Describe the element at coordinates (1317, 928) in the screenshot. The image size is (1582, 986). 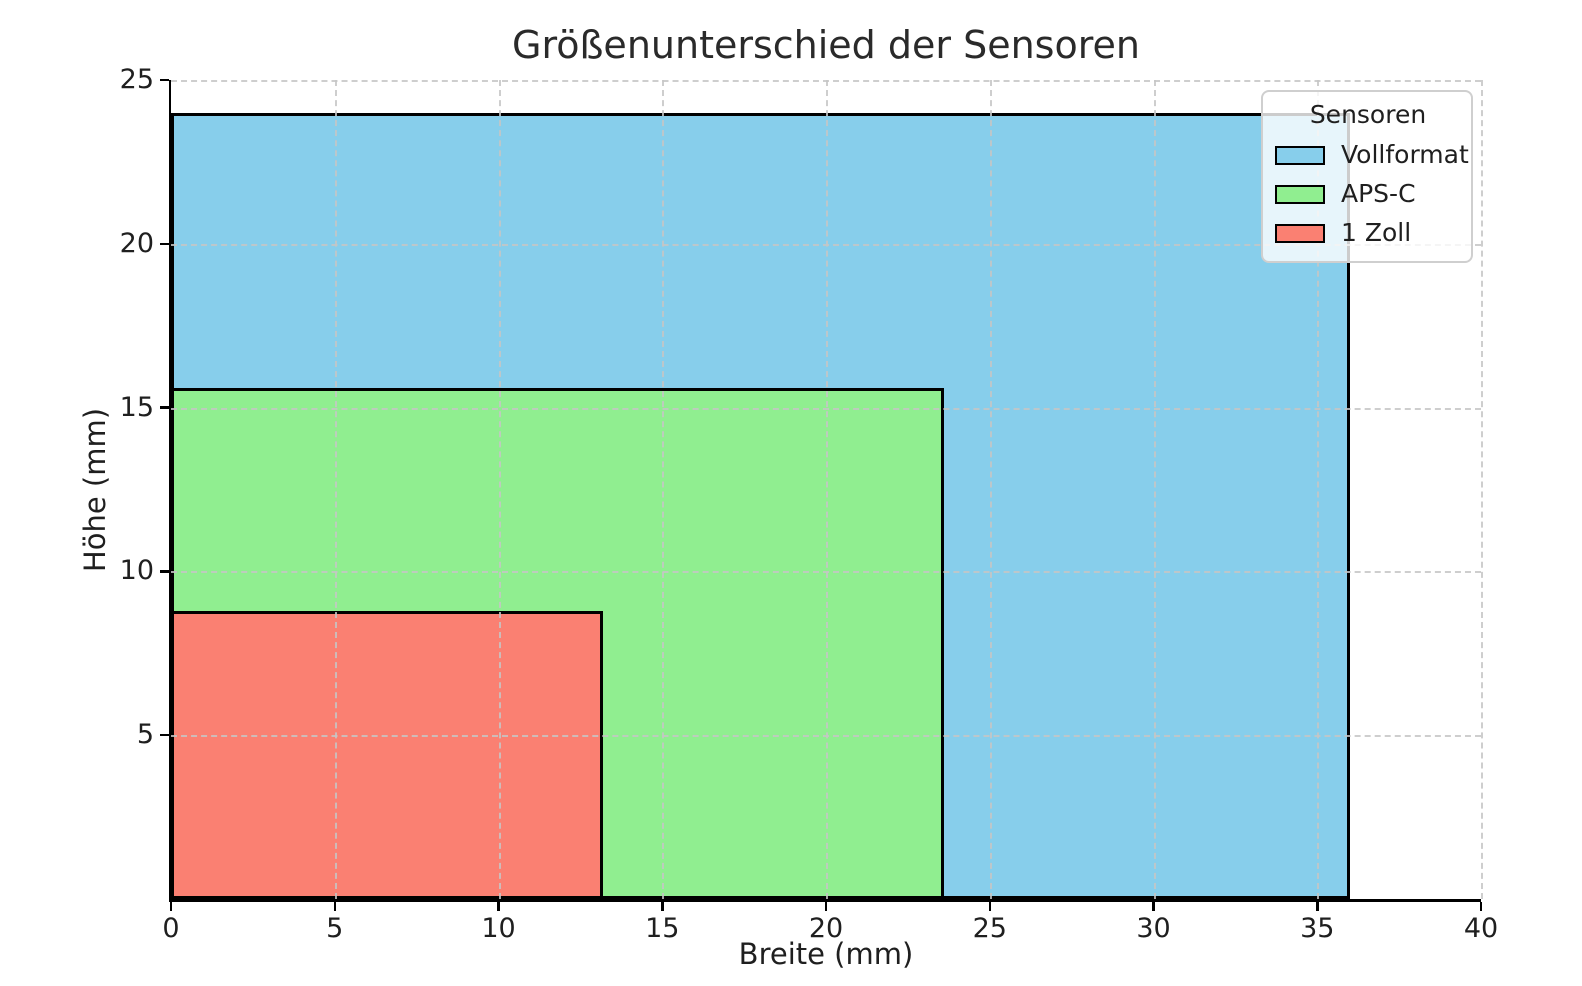
I see `x-tick-label-35: 35` at that location.